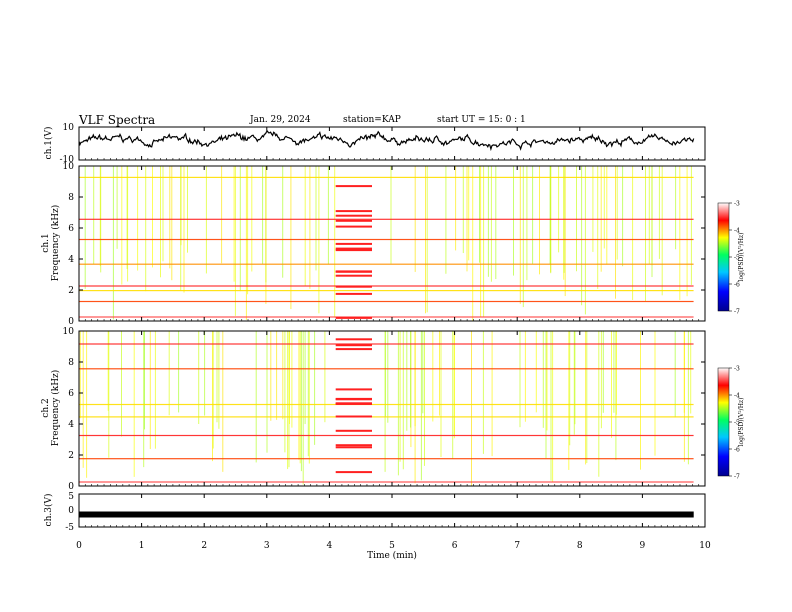 The width and height of the screenshot is (792, 612). Describe the element at coordinates (481, 120) in the screenshot. I see `start-ut-label: start UT = 15: 0 : 1` at that location.